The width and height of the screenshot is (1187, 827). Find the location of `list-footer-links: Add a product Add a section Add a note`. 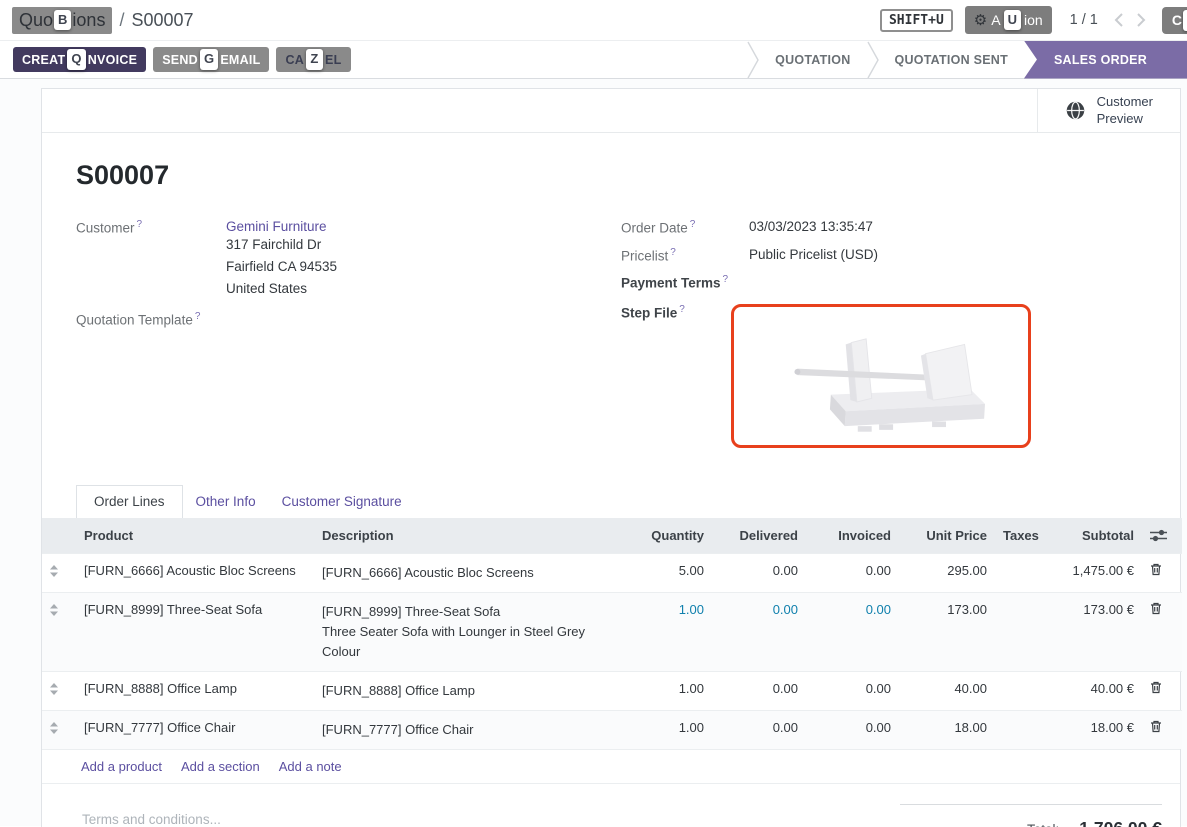

list-footer-links: Add a product Add a section Add a note is located at coordinates (611, 767).